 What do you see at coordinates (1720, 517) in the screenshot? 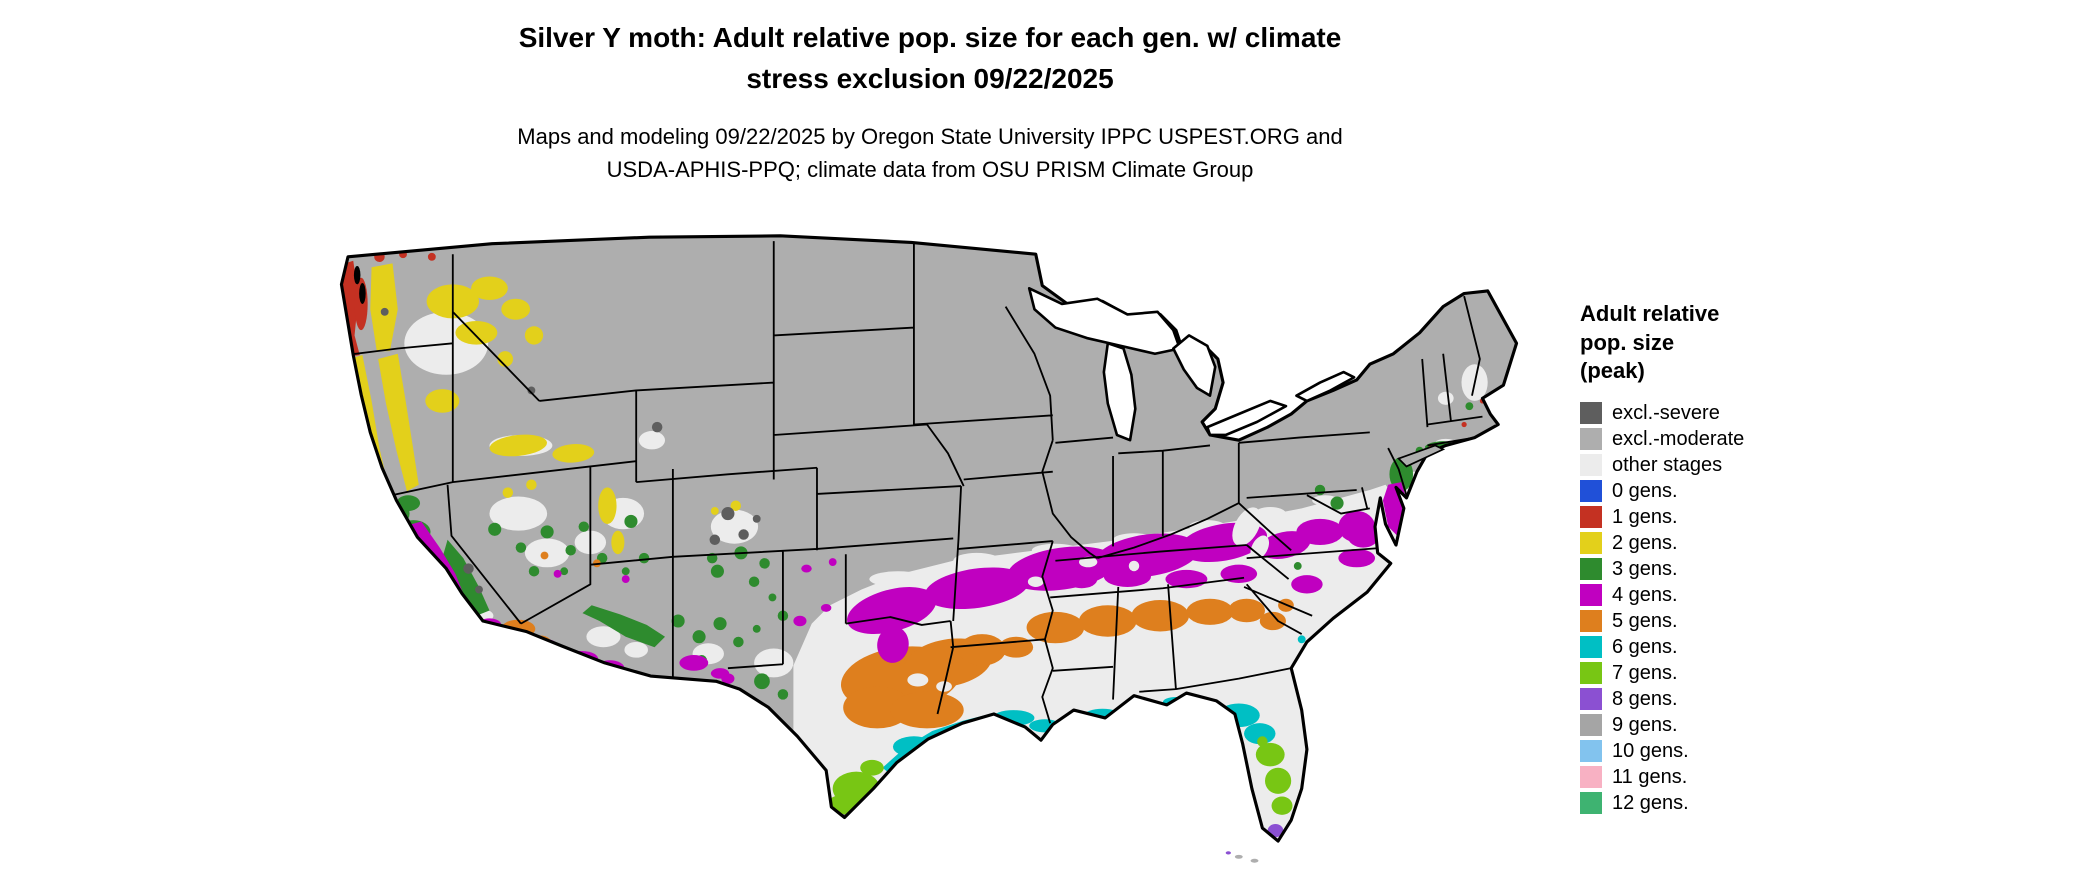
I see `legend-entry: 1 gens.` at bounding box center [1720, 517].